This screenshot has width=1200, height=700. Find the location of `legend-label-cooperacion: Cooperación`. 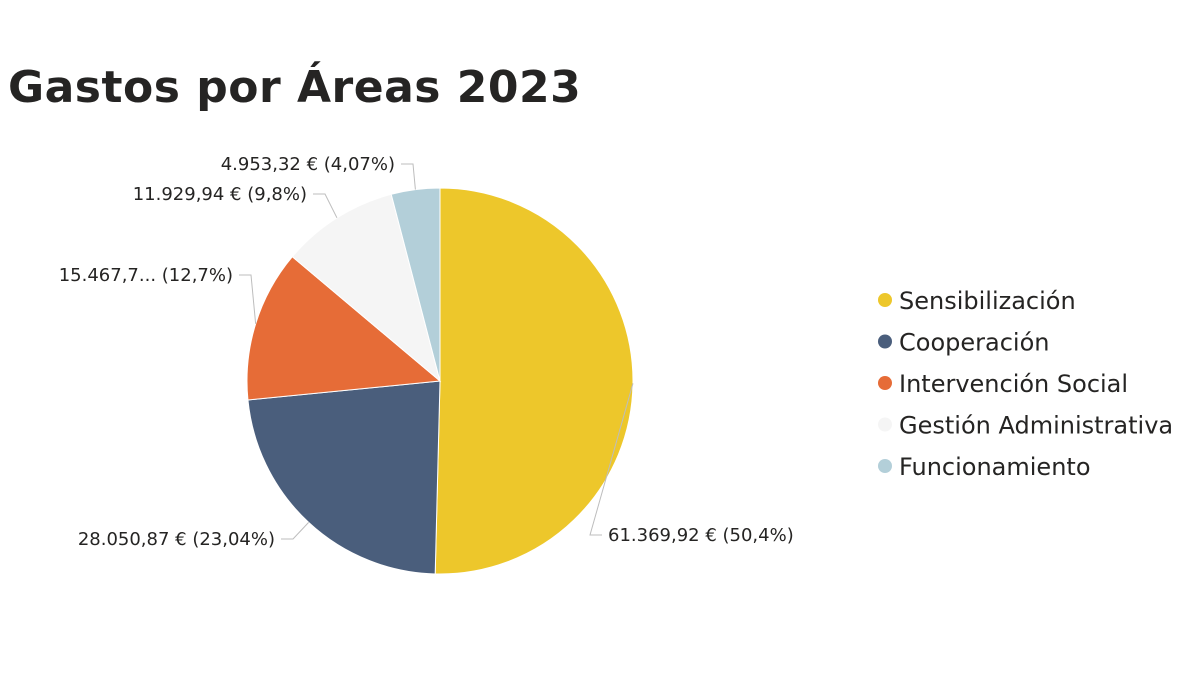

legend-label-cooperacion: Cooperación is located at coordinates (974, 343).